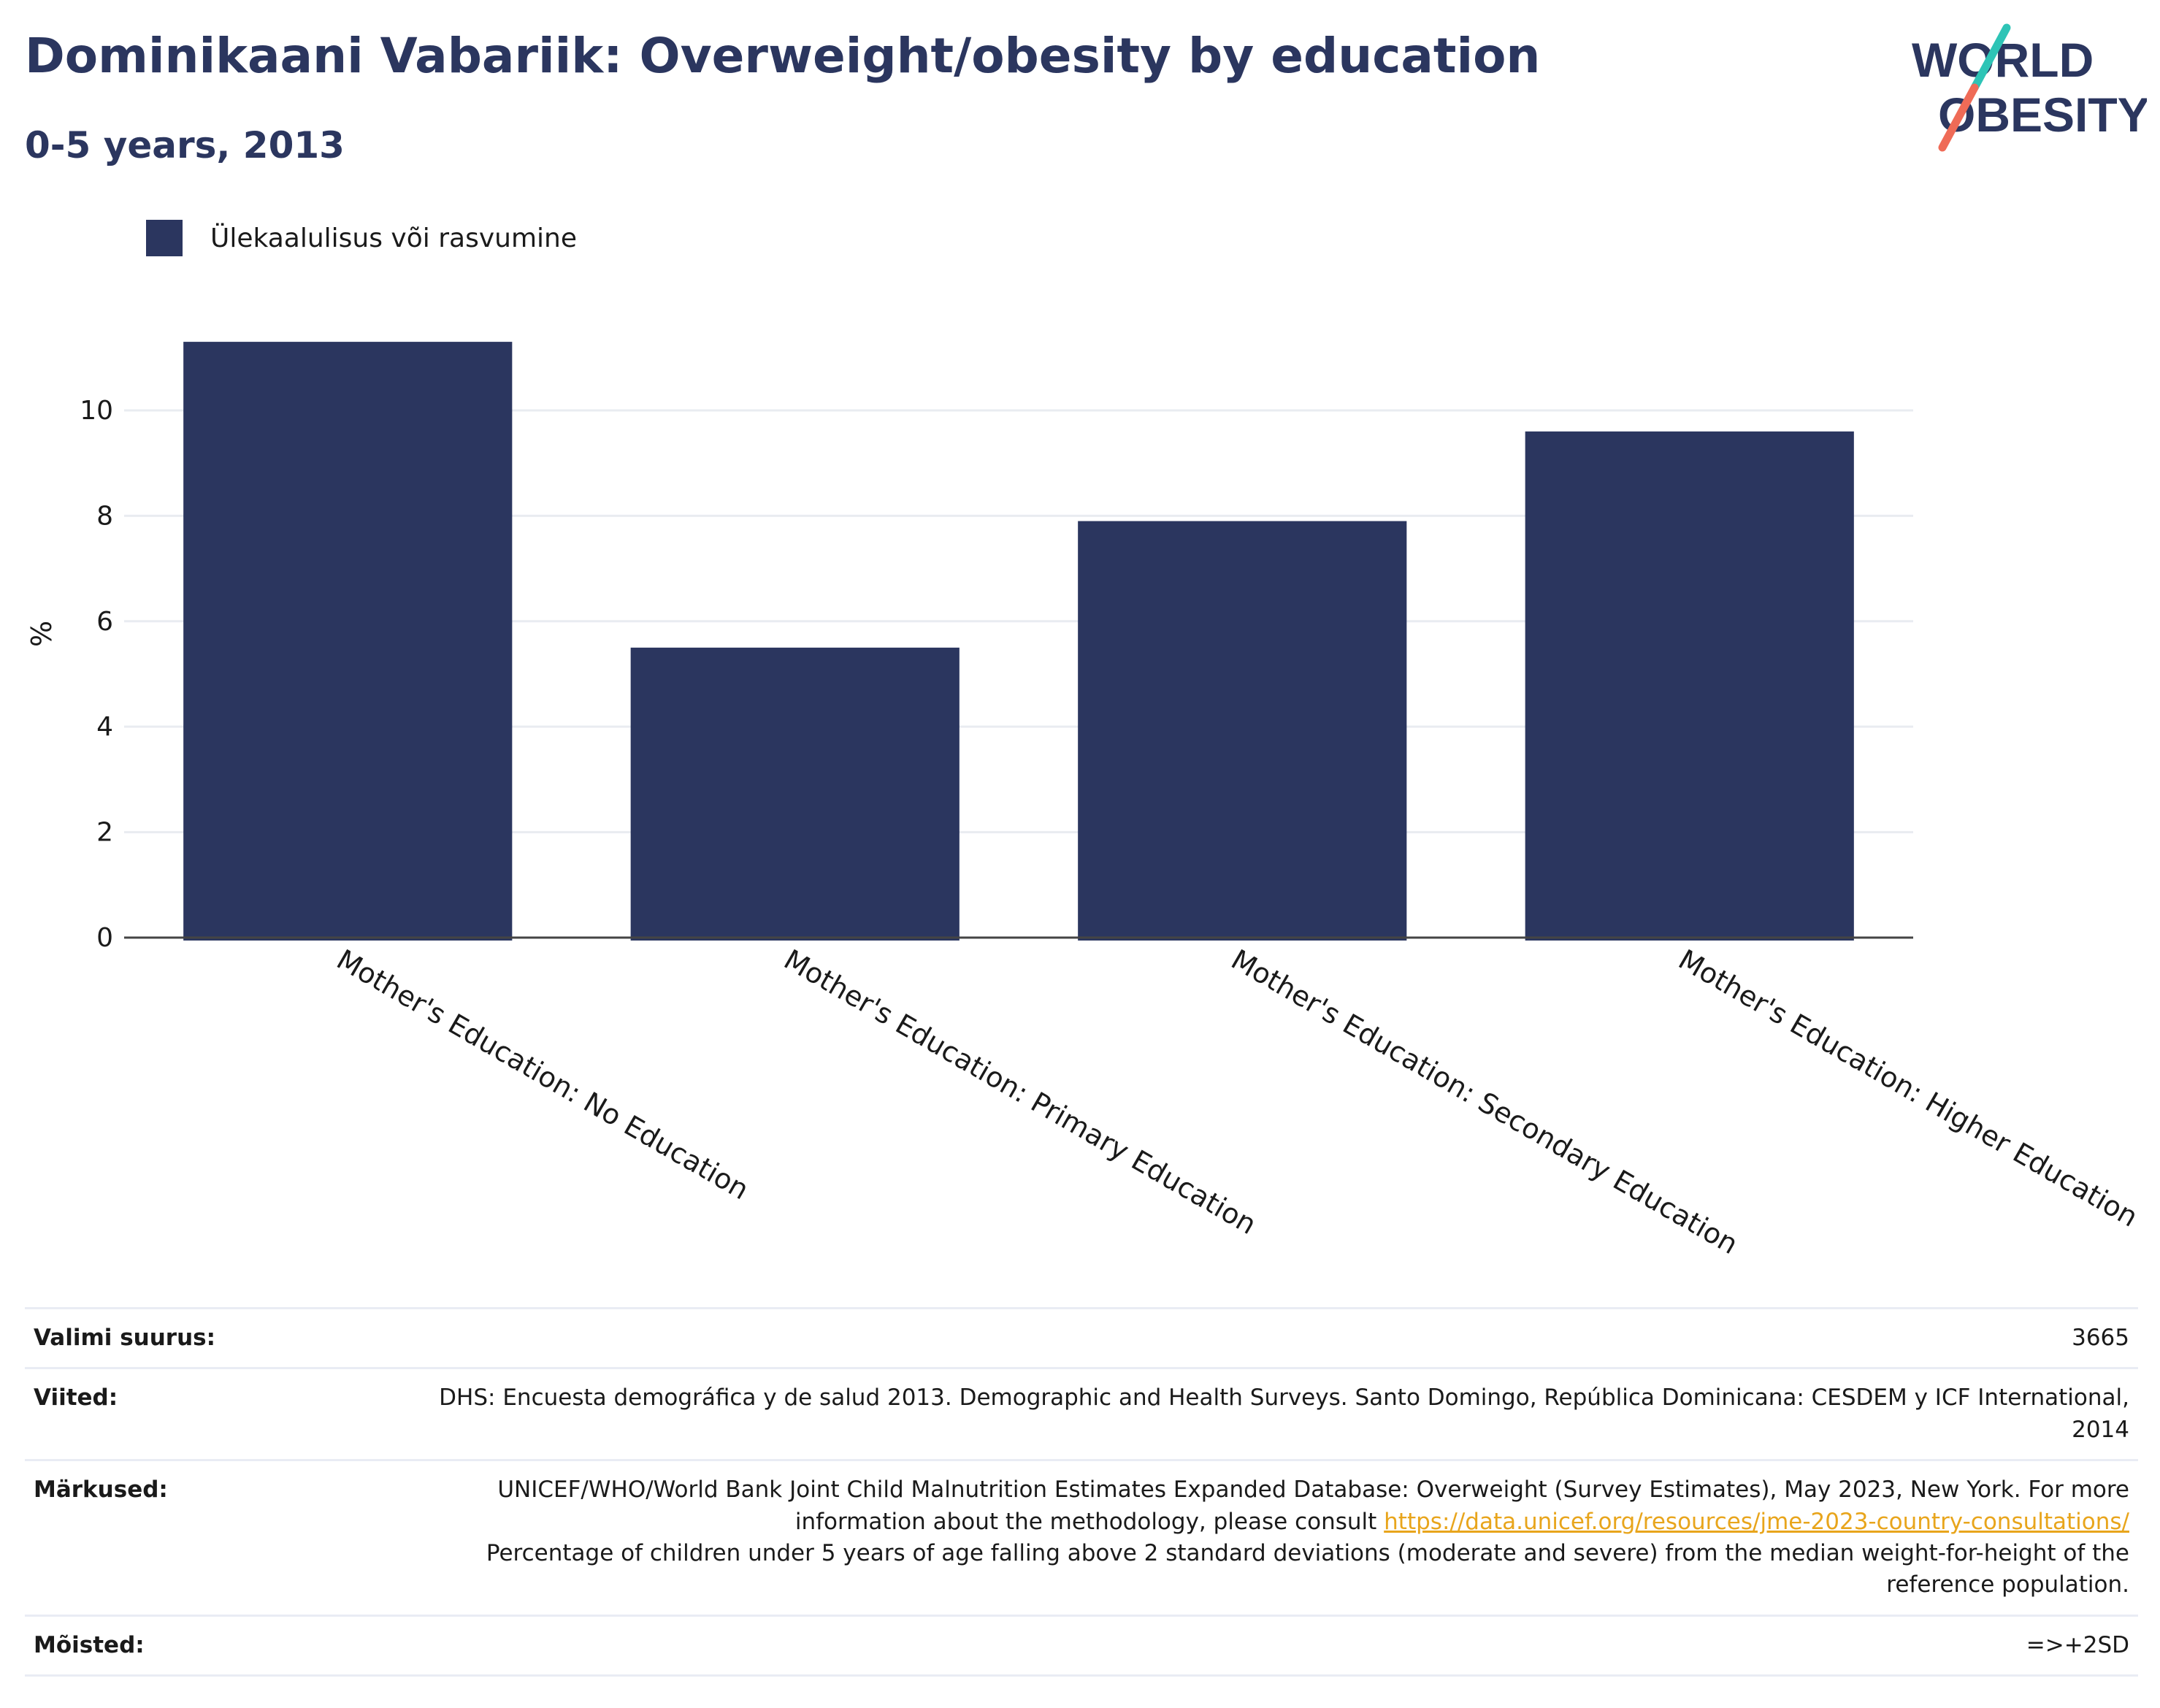  What do you see at coordinates (1485, 1102) in the screenshot?
I see `x-tick-label: Mother's Education: Secondary Education` at bounding box center [1485, 1102].